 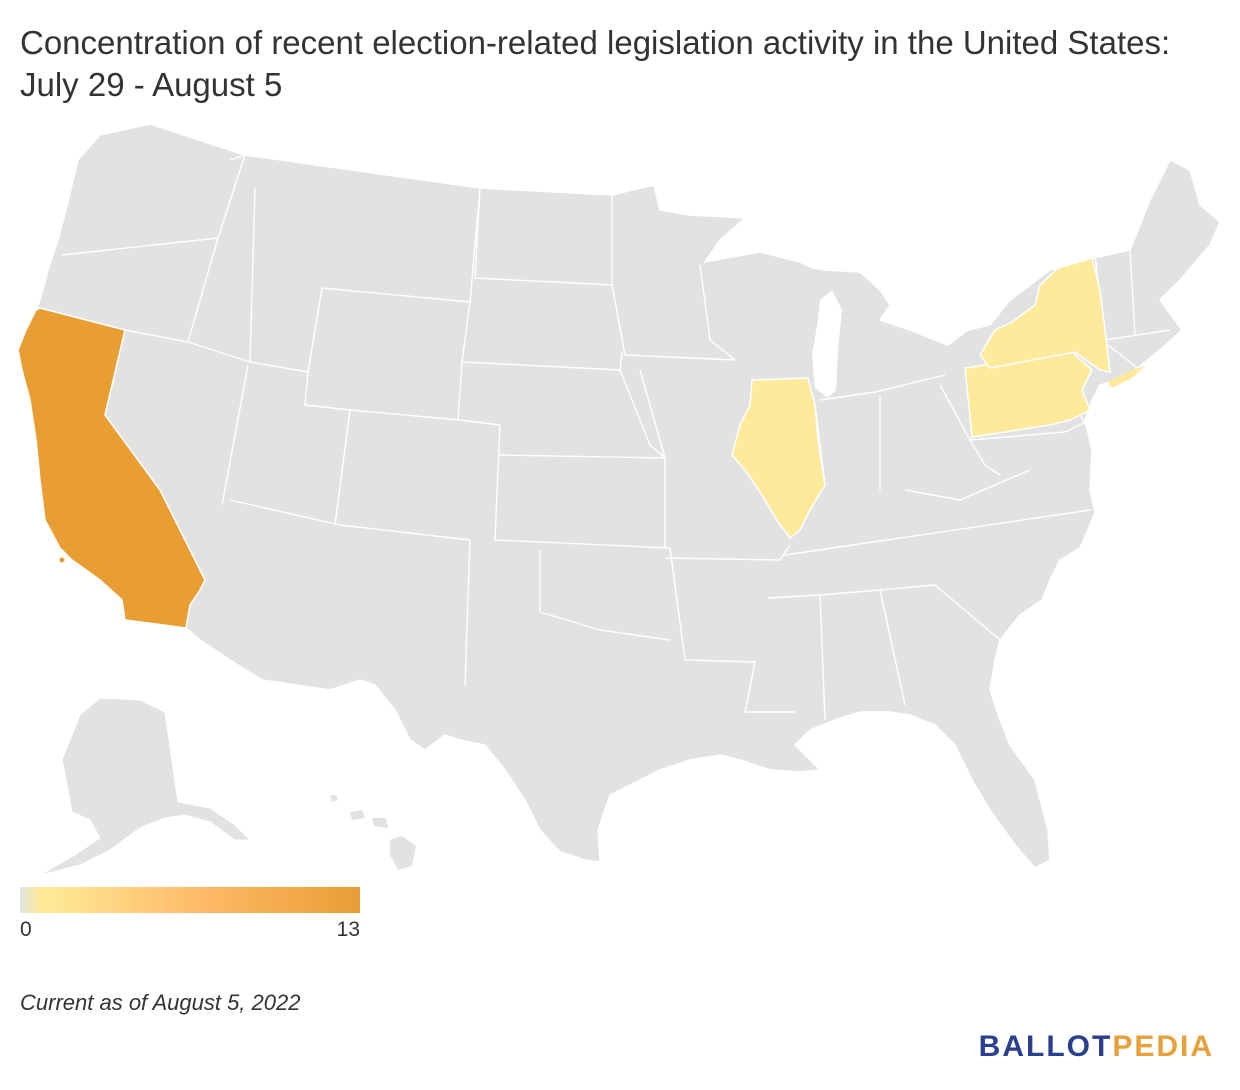 I want to click on lake-michigan, so click(x=827, y=344).